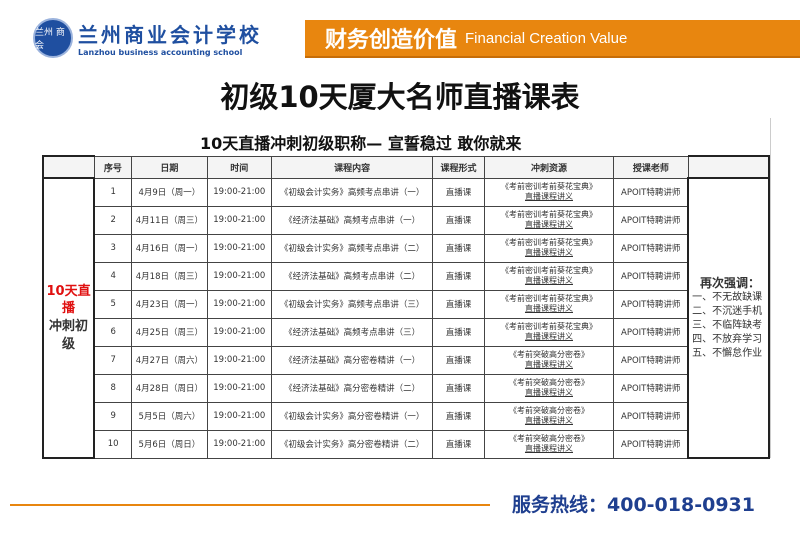 Image resolution: width=800 pixels, height=533 pixels. What do you see at coordinates (113, 304) in the screenshot?
I see `cell-no: 5` at bounding box center [113, 304].